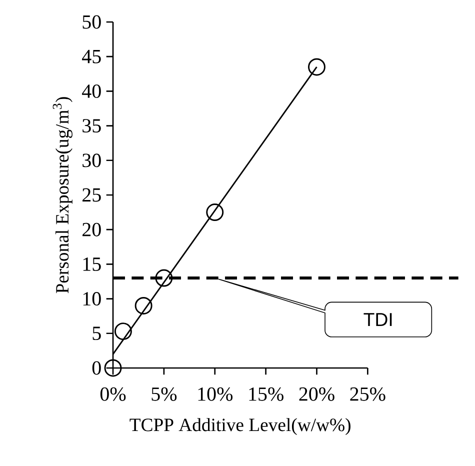 Image resolution: width=475 pixels, height=466 pixels. What do you see at coordinates (316, 394) in the screenshot?
I see `x-tick-label: 20%` at bounding box center [316, 394].